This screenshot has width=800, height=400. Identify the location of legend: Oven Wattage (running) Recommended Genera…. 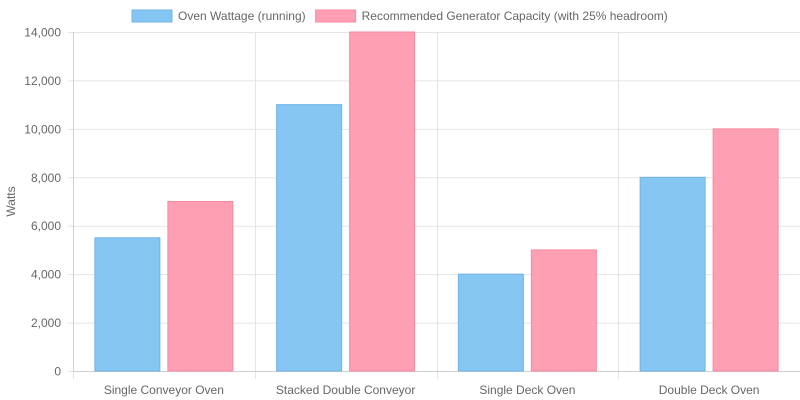
(399, 16).